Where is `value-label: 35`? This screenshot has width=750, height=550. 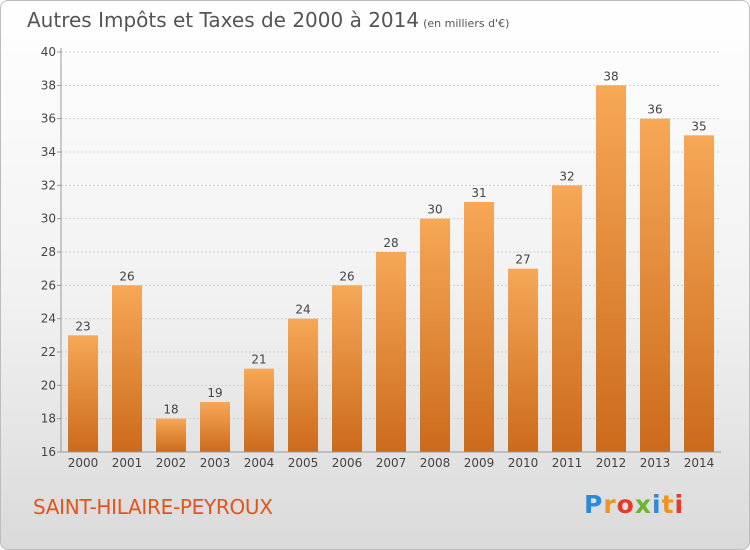 value-label: 35 is located at coordinates (698, 126).